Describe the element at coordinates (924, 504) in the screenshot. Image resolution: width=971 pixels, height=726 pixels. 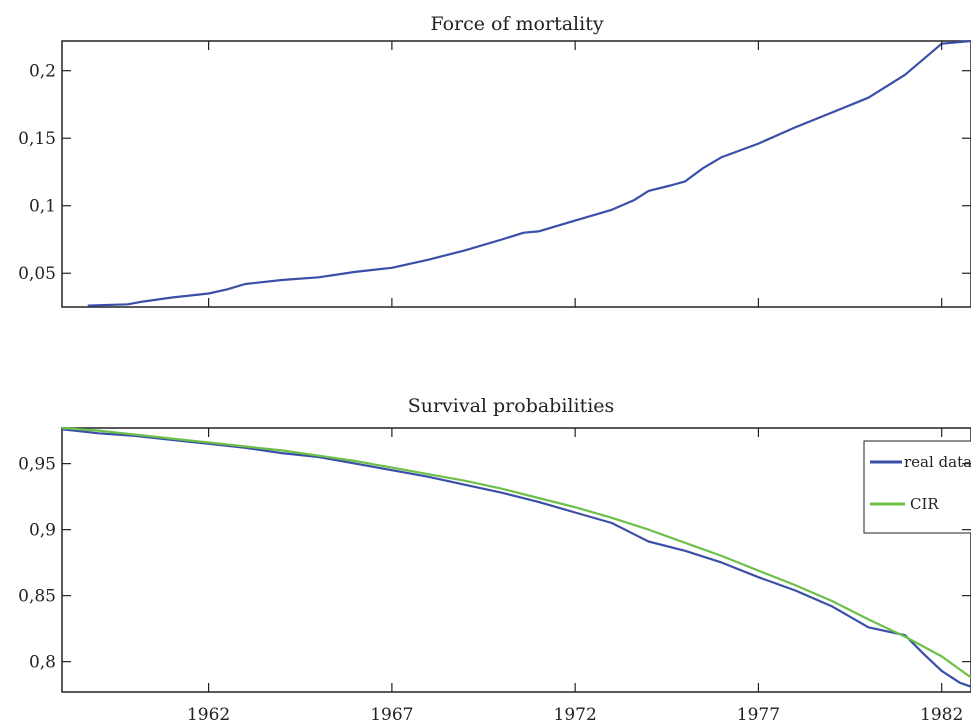
I see `legend-label-cir: CIR` at that location.